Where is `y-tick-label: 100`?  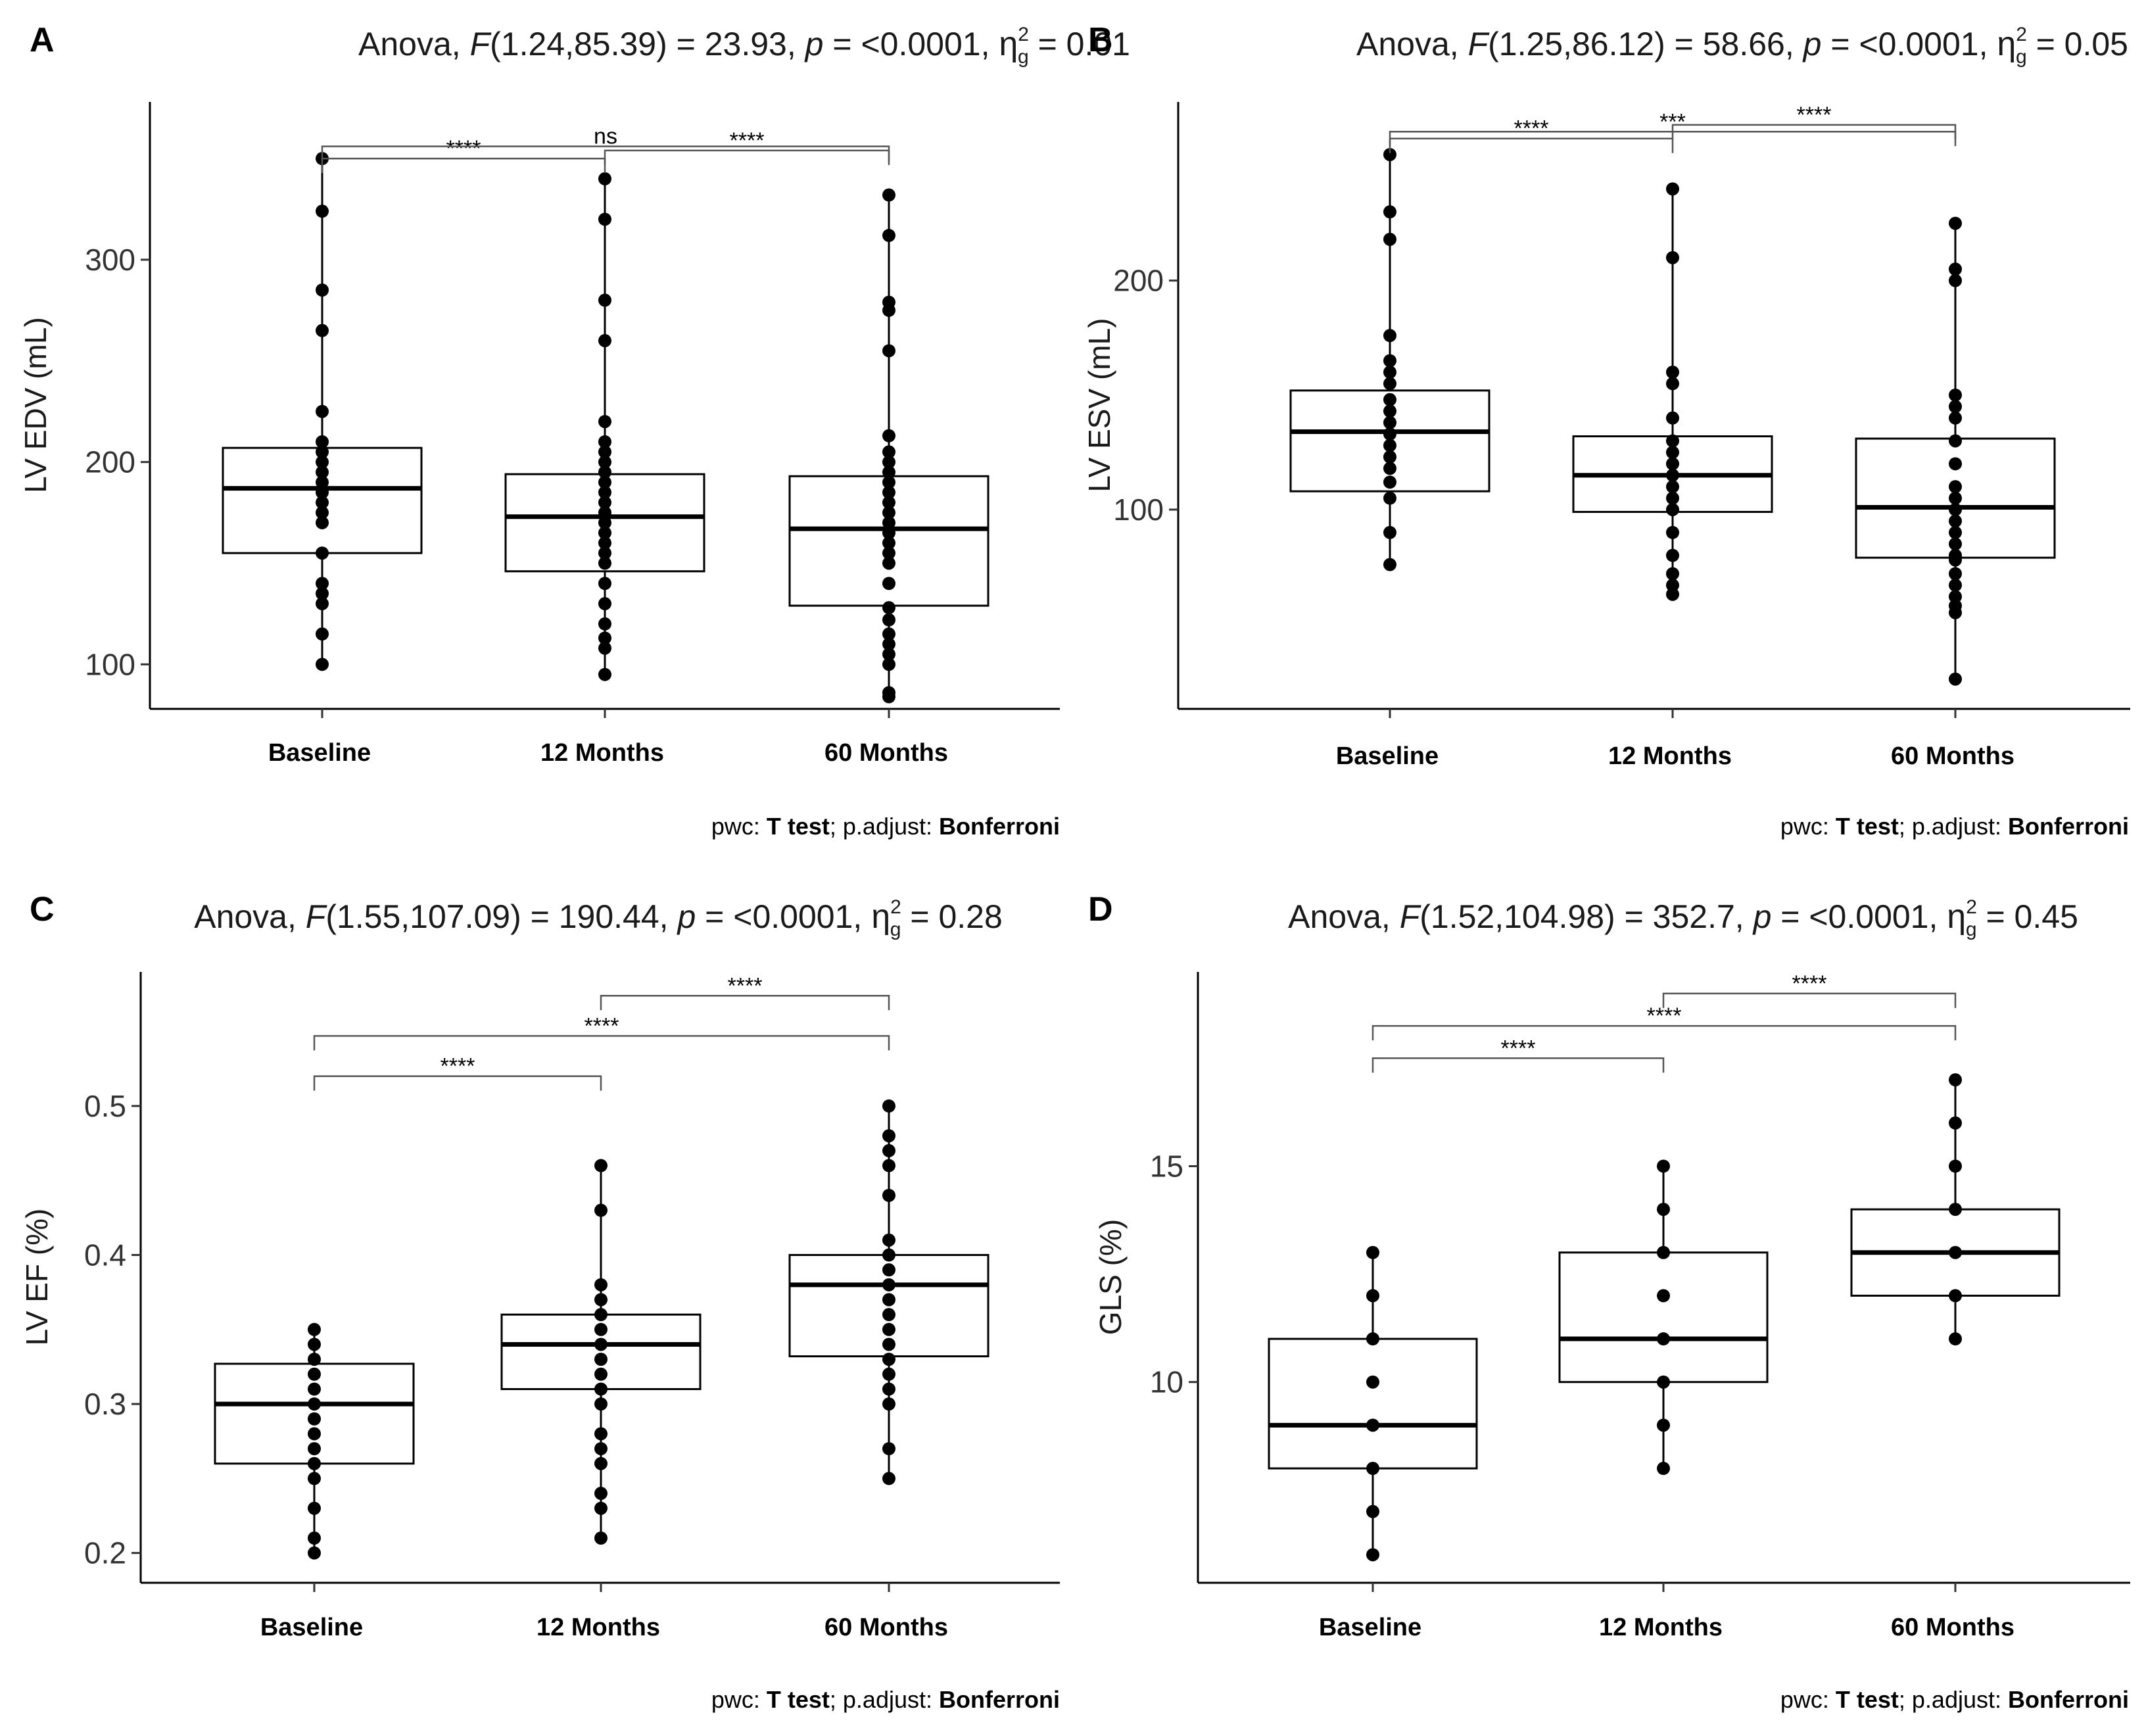 y-tick-label: 100 is located at coordinates (1138, 510).